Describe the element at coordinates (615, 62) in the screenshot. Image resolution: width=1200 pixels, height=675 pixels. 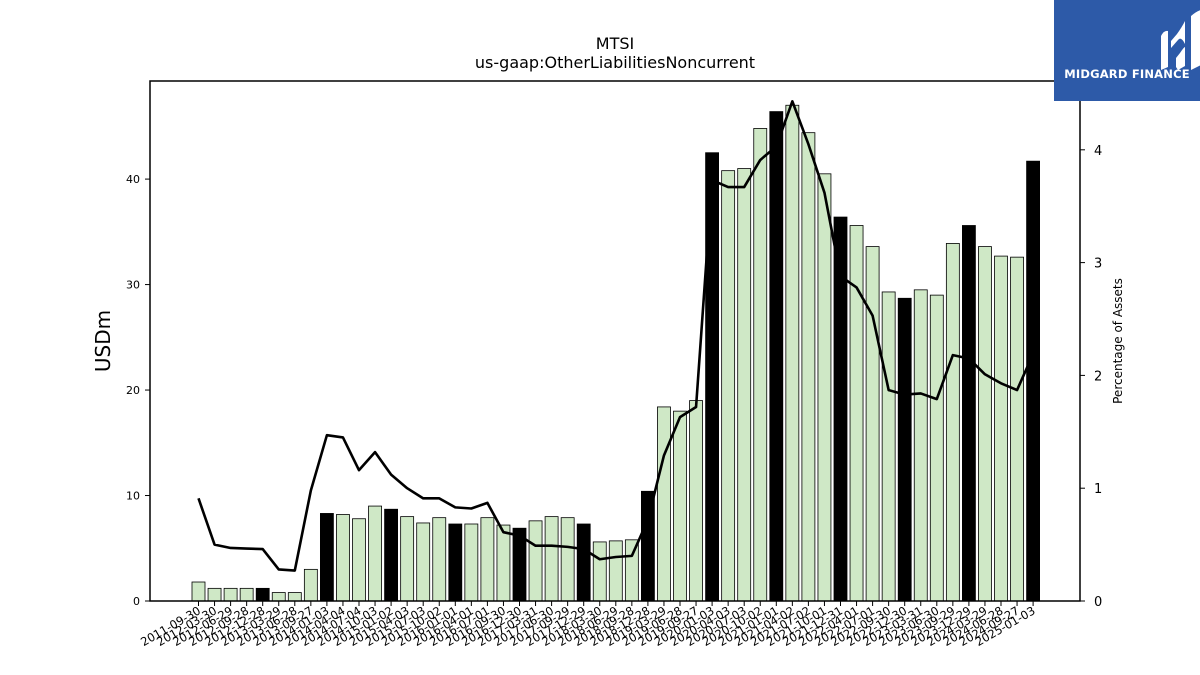
I see `chart-subtitle: us-gaap:OtherLiabilitiesNoncurrent` at that location.